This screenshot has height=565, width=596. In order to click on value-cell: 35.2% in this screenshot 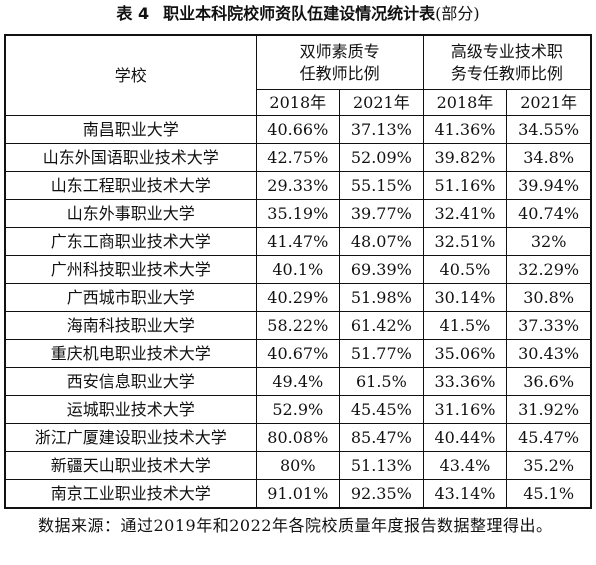, I will do `click(549, 465)`.